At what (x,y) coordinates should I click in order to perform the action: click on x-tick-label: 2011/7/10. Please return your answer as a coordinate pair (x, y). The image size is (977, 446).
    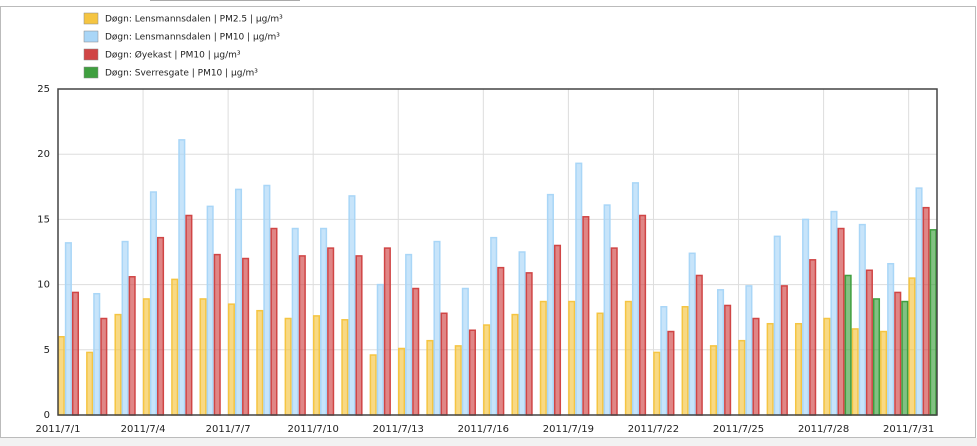
    Looking at the image, I should click on (313, 429).